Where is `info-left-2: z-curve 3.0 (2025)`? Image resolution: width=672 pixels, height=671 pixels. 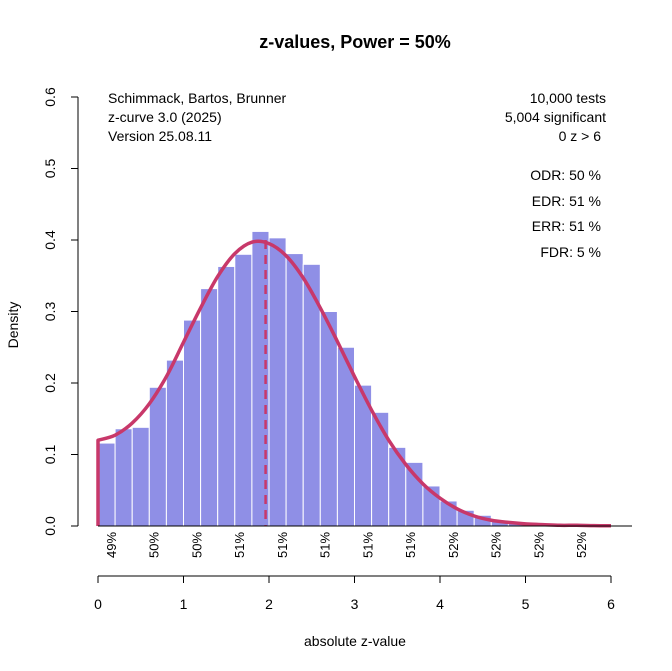
info-left-2: z-curve 3.0 (2025) is located at coordinates (165, 117).